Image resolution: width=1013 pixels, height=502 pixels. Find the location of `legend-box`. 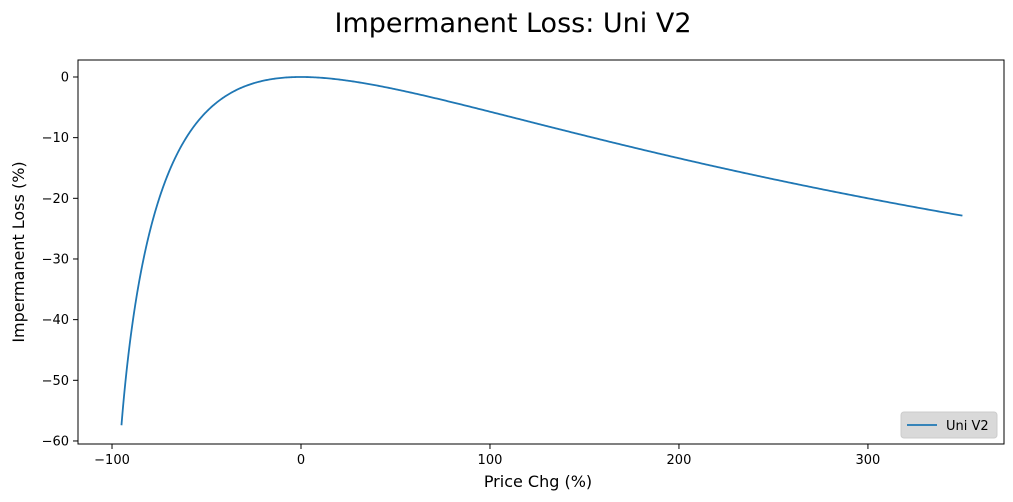

legend-box is located at coordinates (949, 425).